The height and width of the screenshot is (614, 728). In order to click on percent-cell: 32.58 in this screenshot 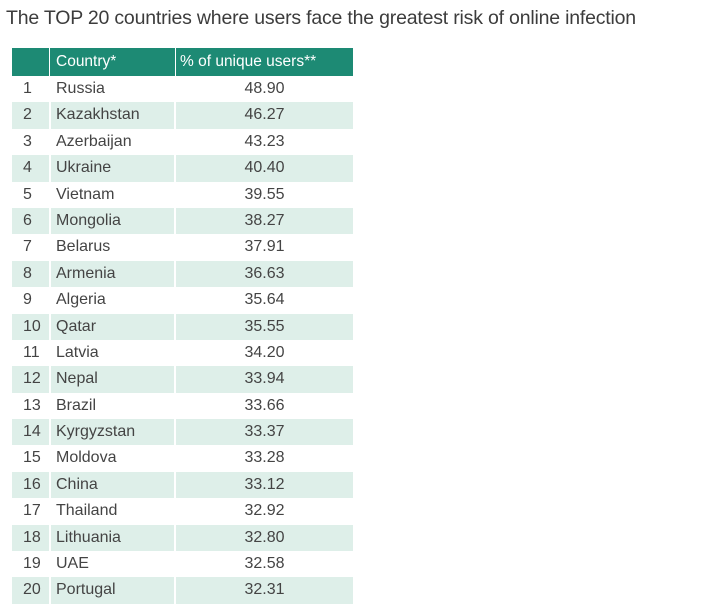, I will do `click(264, 564)`.